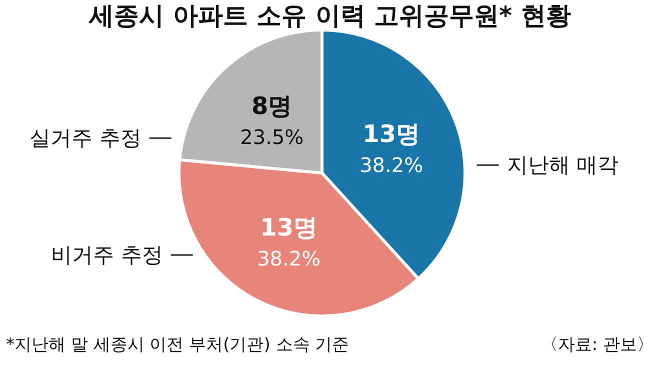  Describe the element at coordinates (329, 15) in the screenshot. I see `chart-title: 세종시 아파트 소유 이력 고위공무원* 현황` at that location.